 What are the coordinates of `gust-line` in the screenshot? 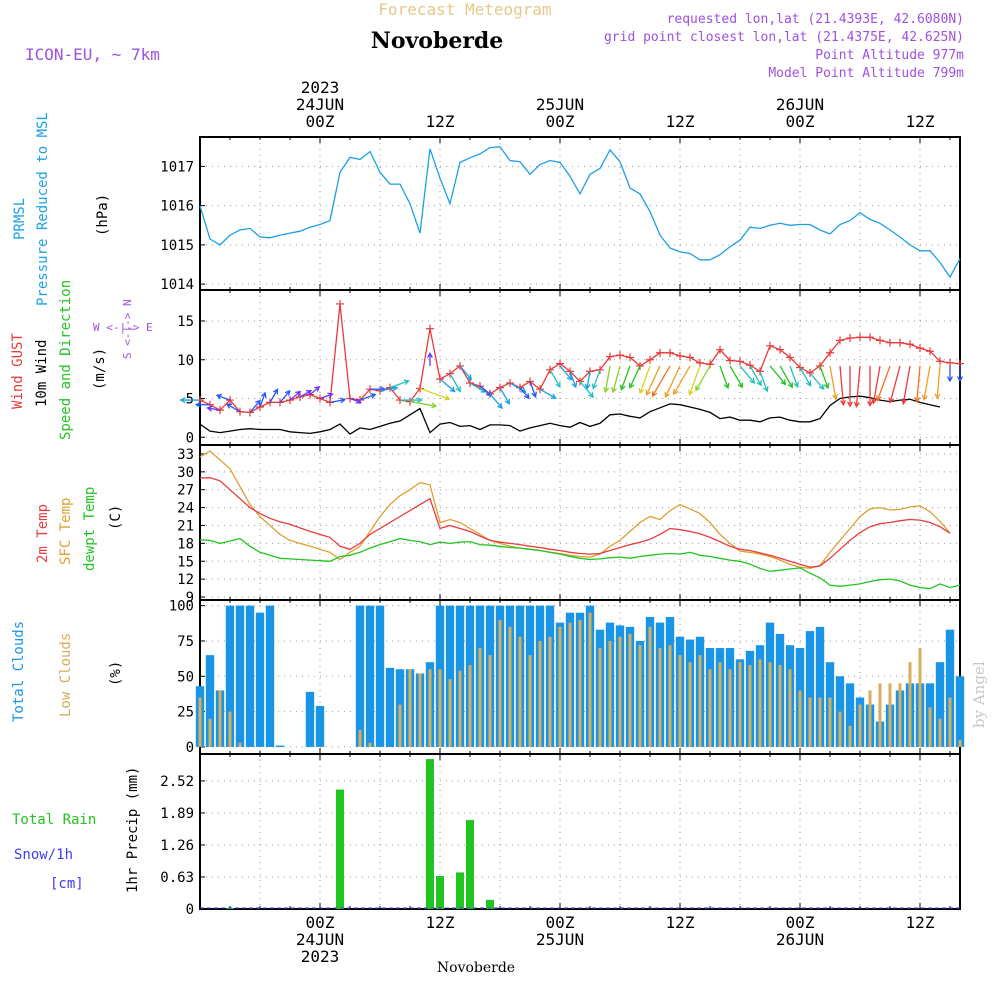 It's located at (580, 358).